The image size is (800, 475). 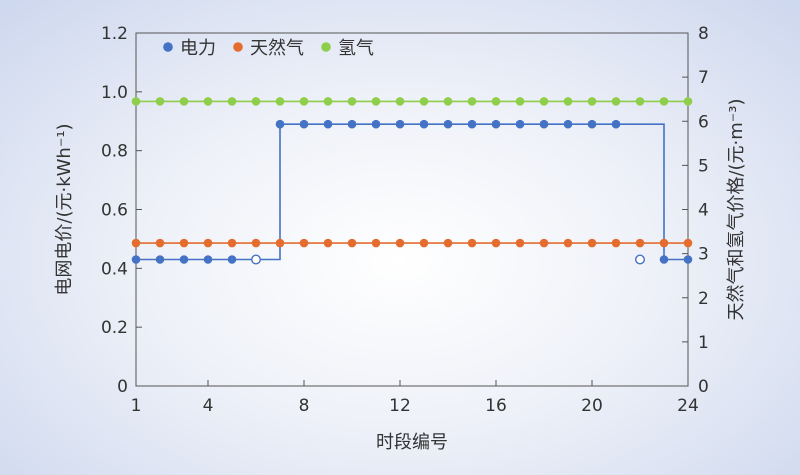 I want to click on y-right-tick-label: 4, so click(x=703, y=211).